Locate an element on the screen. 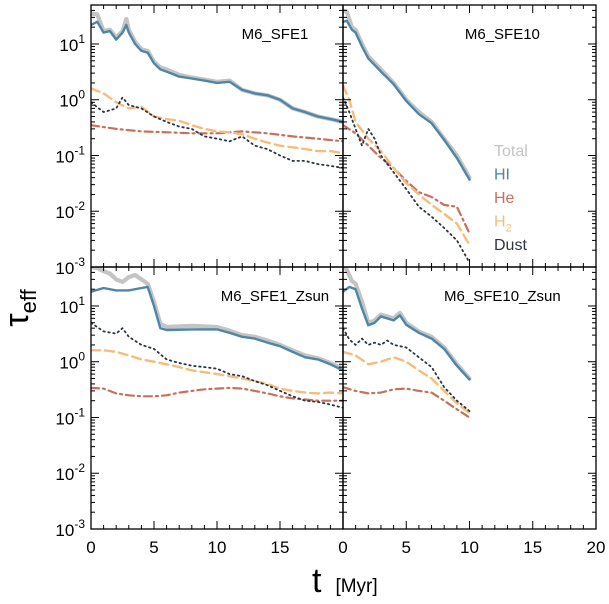 The image size is (609, 604). legend: Total HI He H2 Dust is located at coordinates (511, 198).